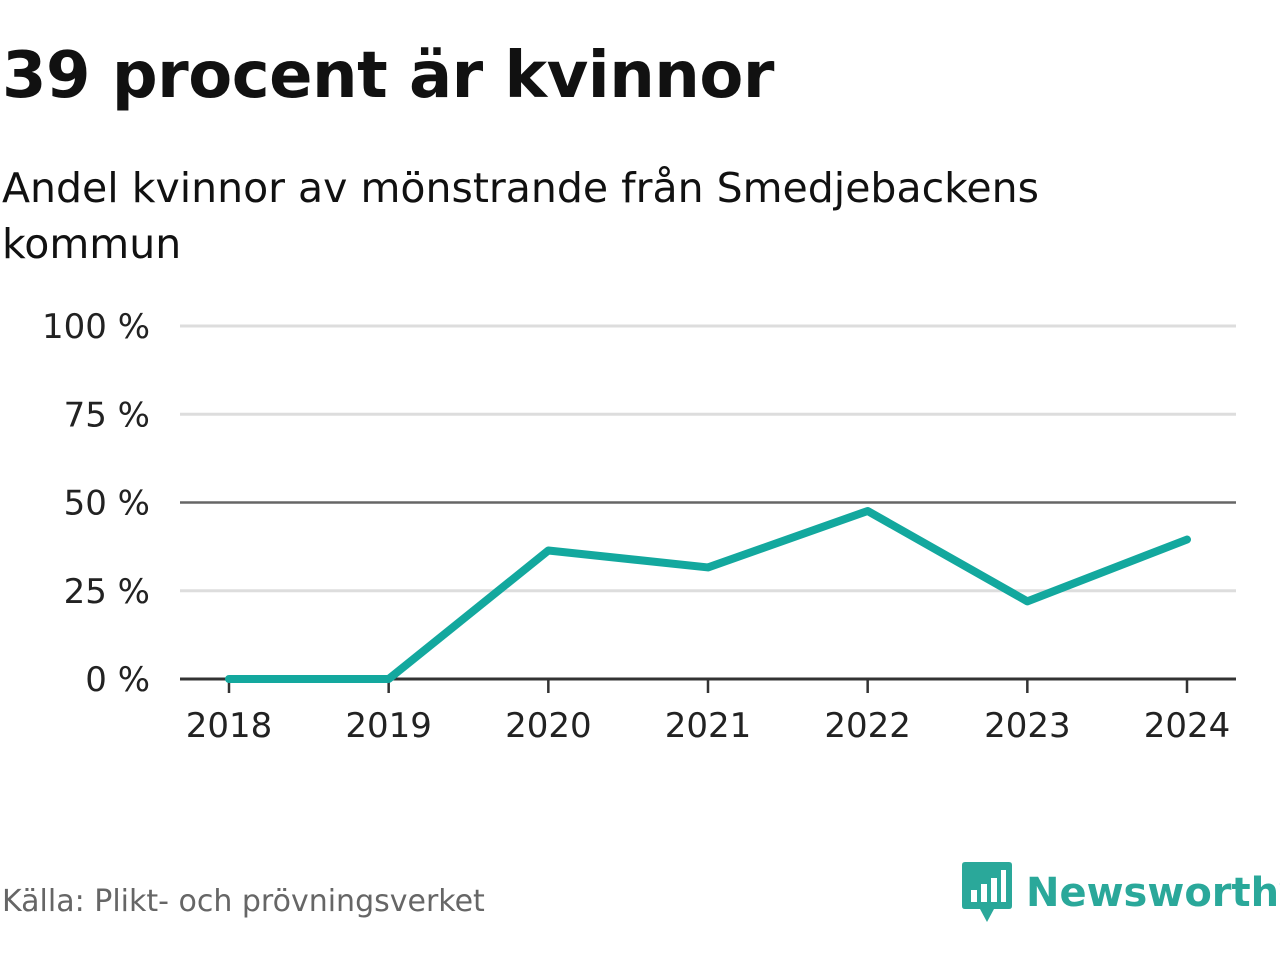 The height and width of the screenshot is (960, 1280). I want to click on bar-chart-speech-bubble-icon, so click(987, 892).